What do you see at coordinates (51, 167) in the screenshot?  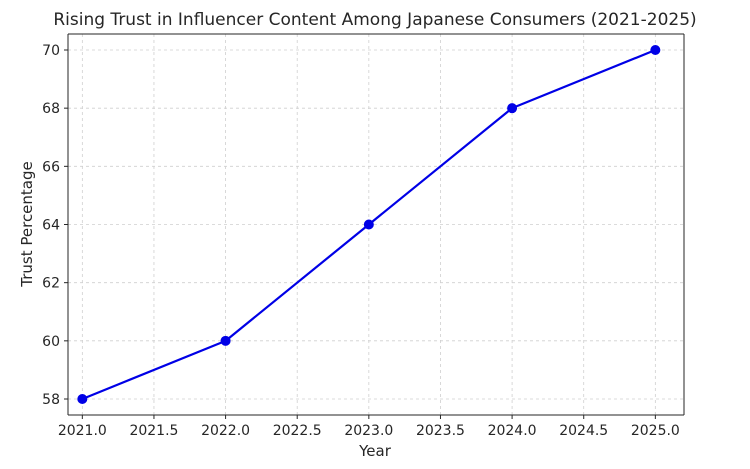 I see `y-tick-label-4: 66` at bounding box center [51, 167].